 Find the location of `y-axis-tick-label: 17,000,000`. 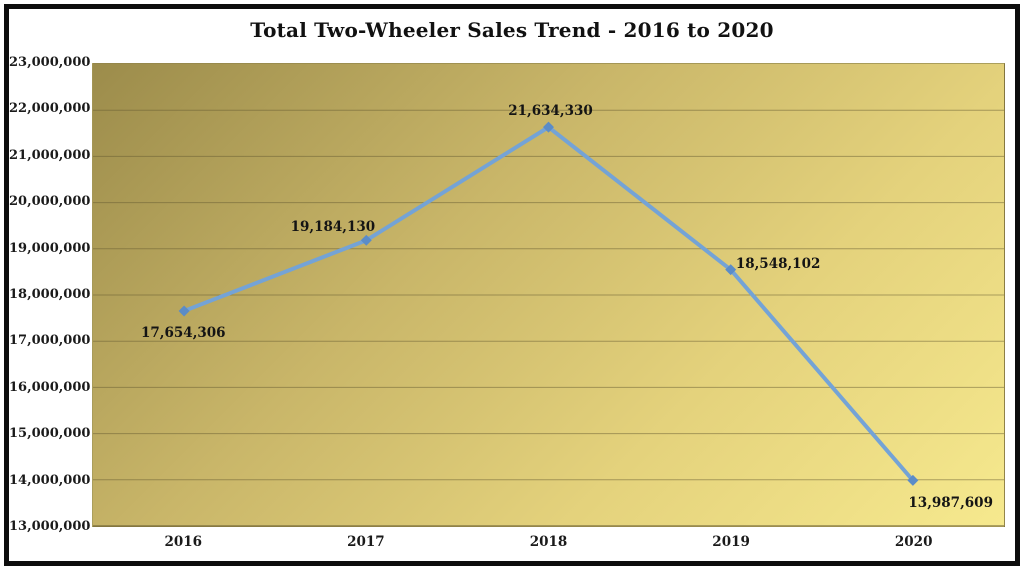

y-axis-tick-label: 17,000,000 is located at coordinates (50, 341).